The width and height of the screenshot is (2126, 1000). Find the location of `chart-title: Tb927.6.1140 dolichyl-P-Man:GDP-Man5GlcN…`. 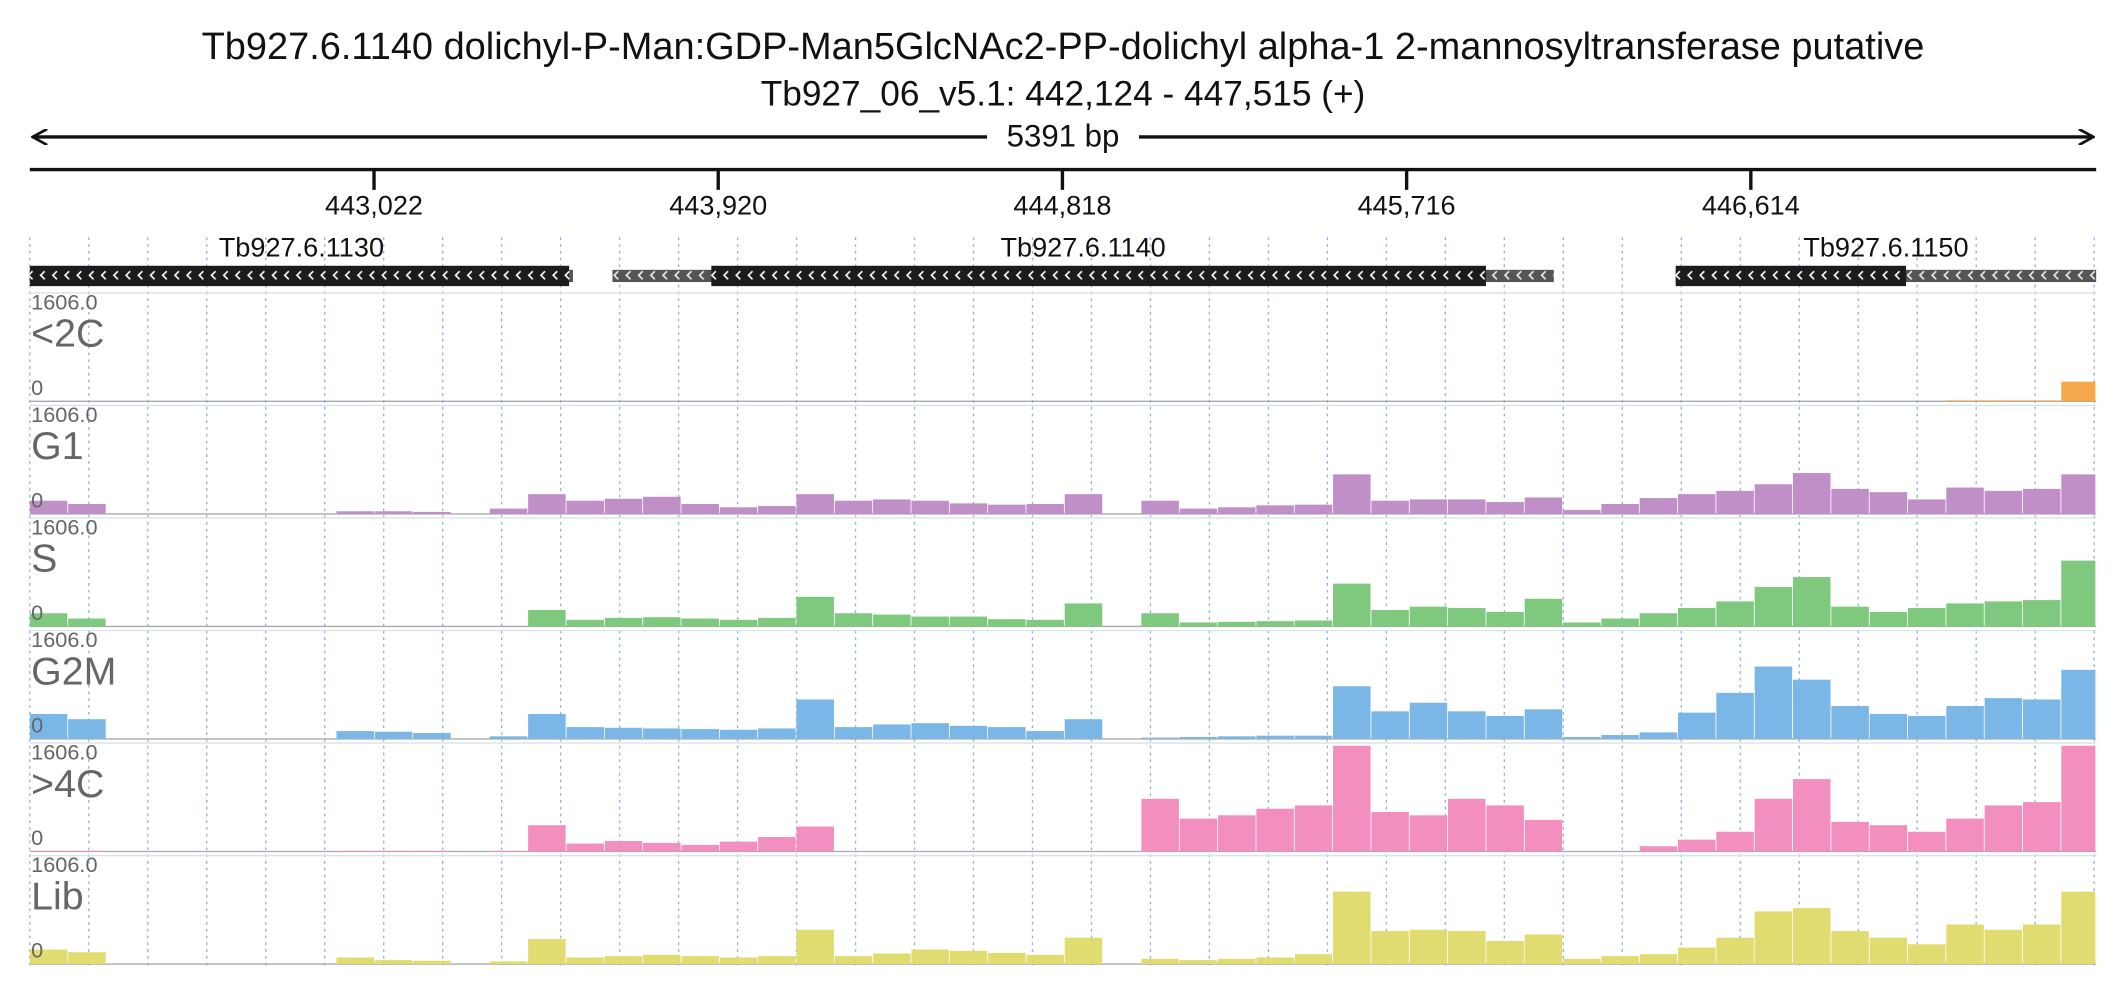

chart-title: Tb927.6.1140 dolichyl-P-Man:GDP-Man5GlcN… is located at coordinates (1063, 47).